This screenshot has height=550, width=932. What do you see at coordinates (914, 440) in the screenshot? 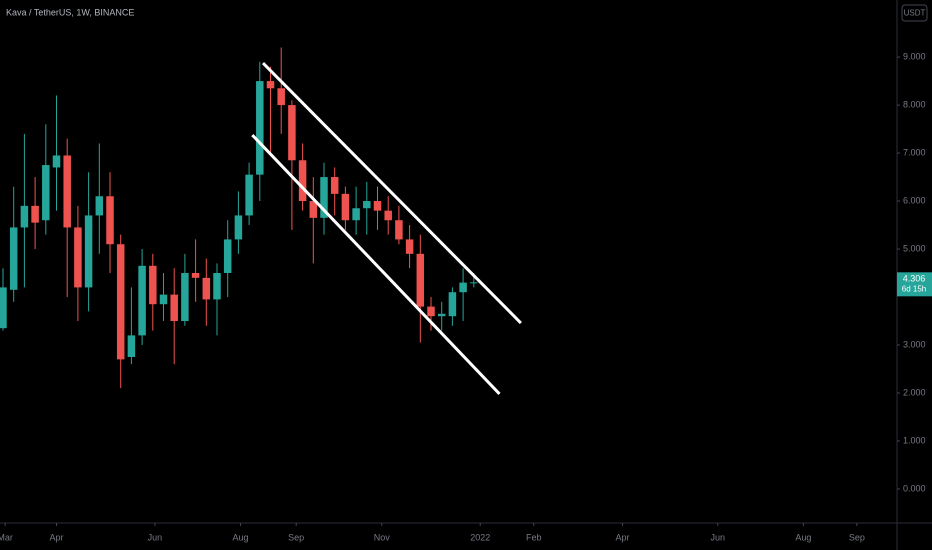
I see `y-tick-label: 1.000` at bounding box center [914, 440].